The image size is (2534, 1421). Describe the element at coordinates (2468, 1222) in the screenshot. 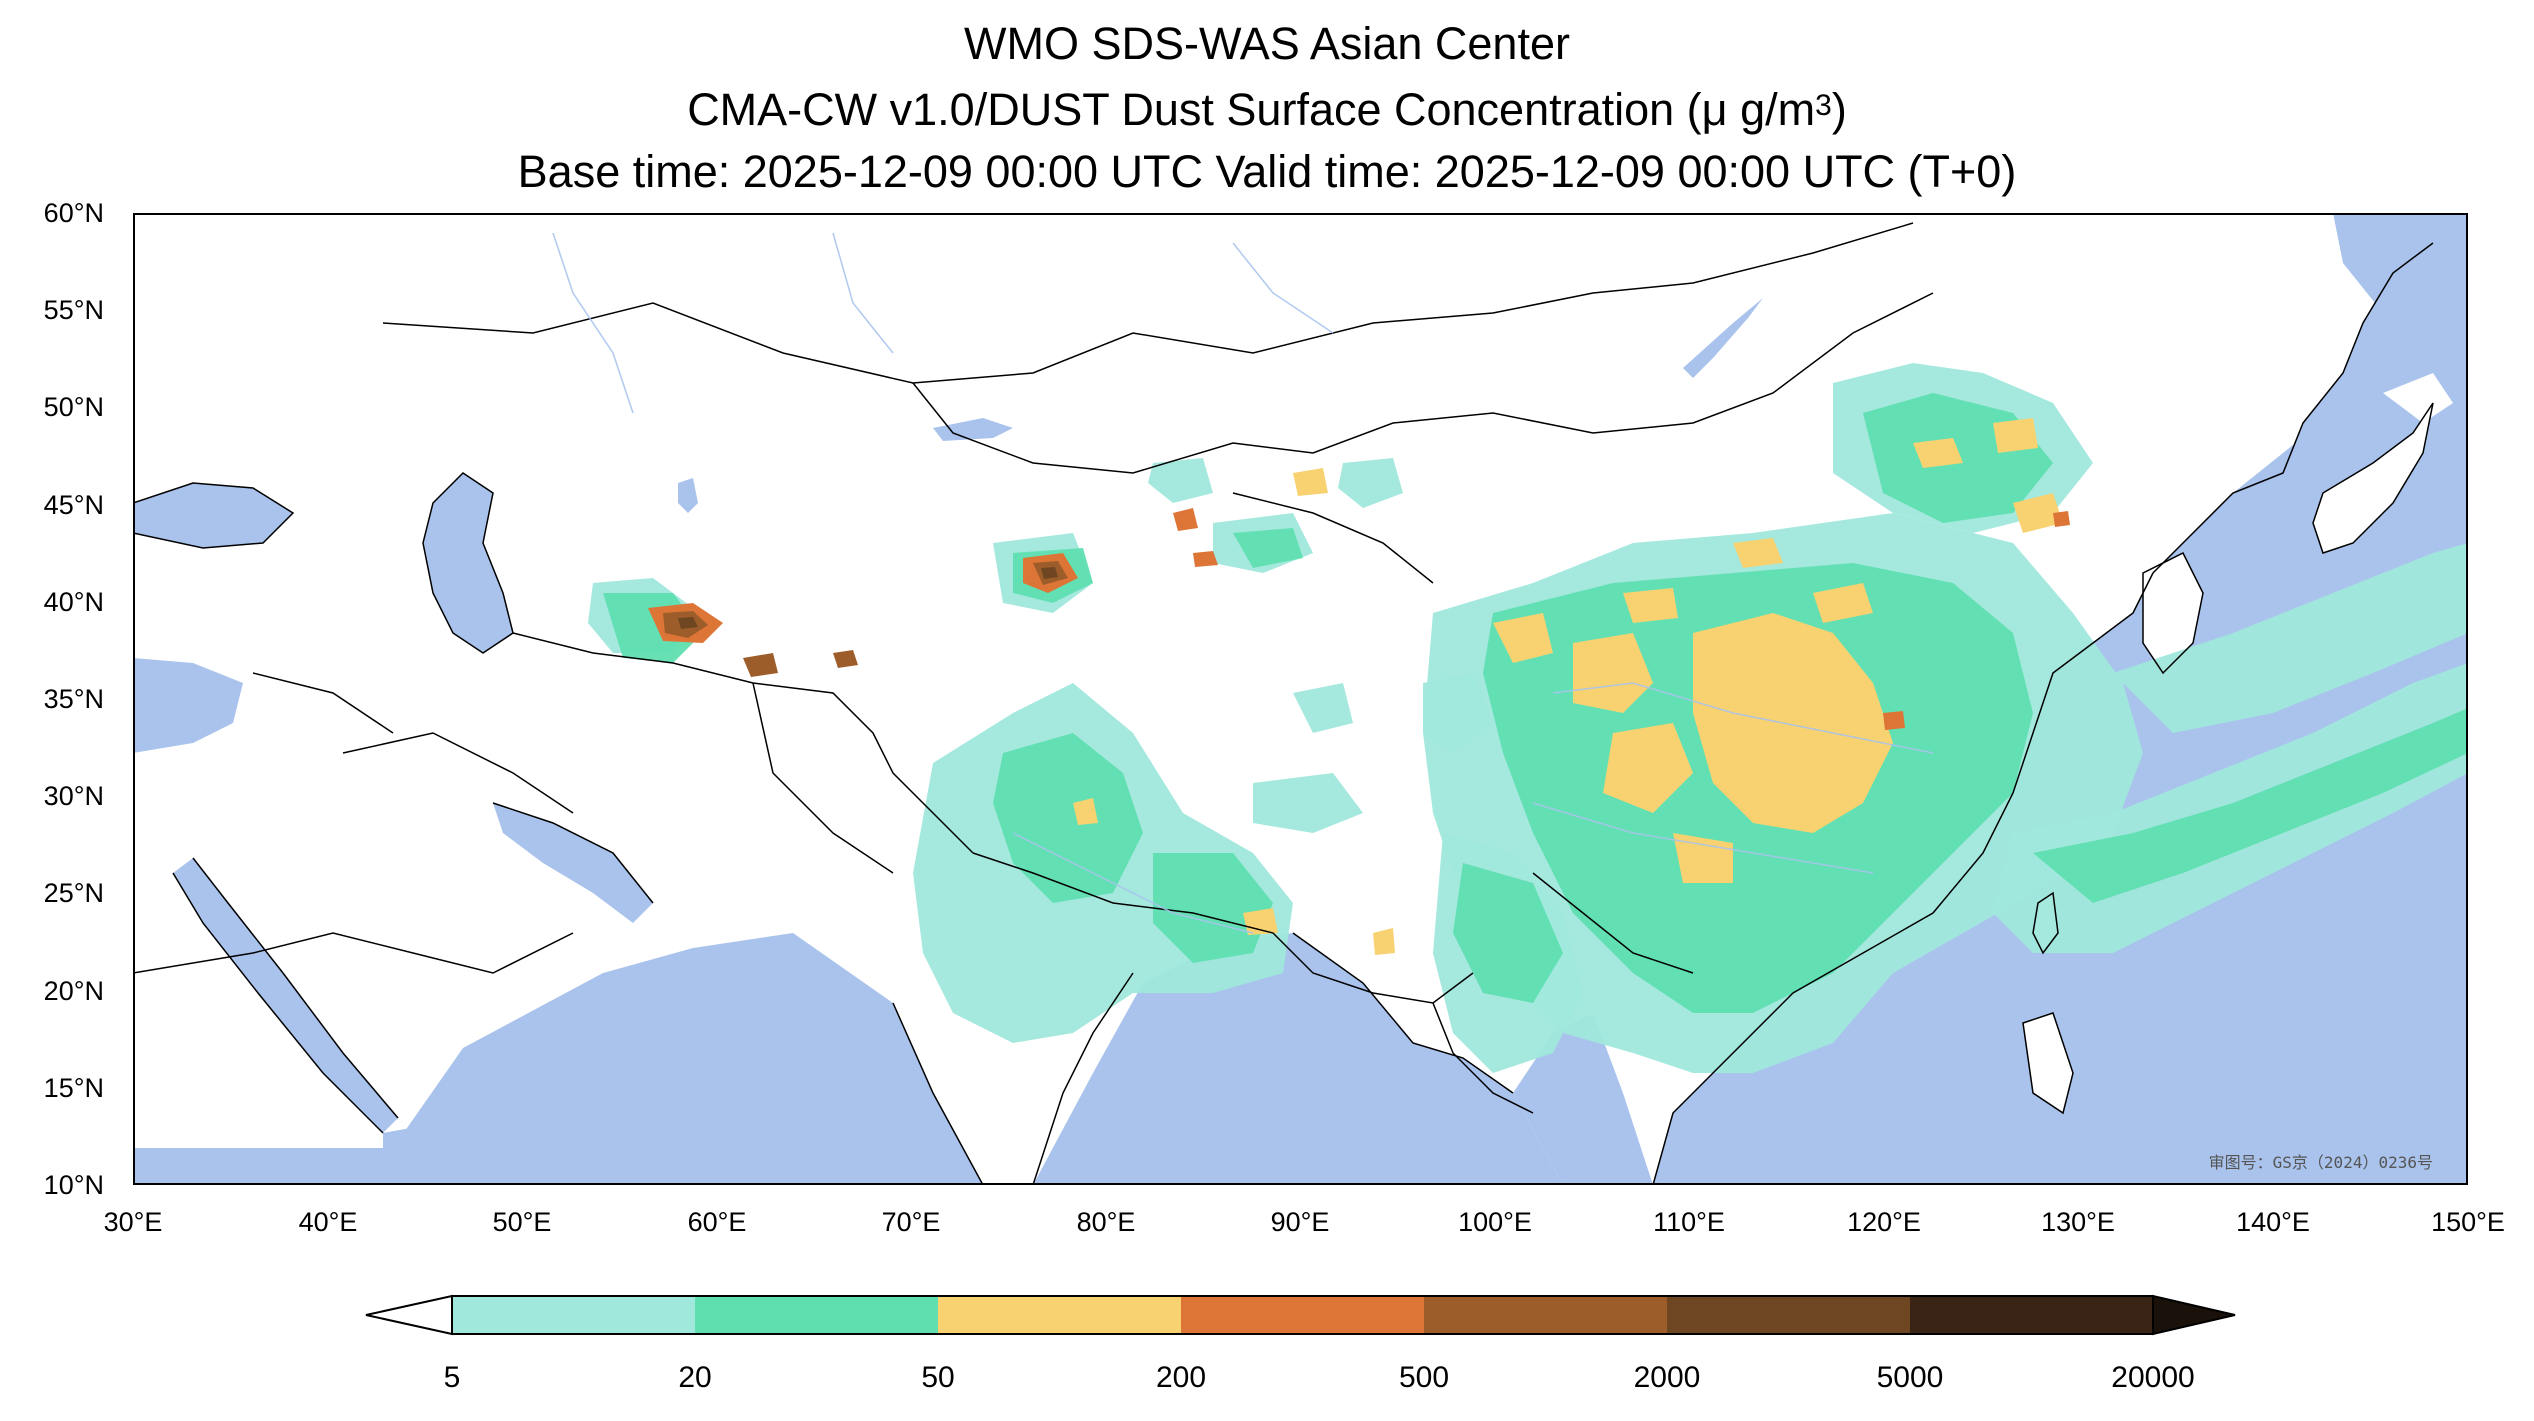

I see `lon-label-150: 150°E` at that location.